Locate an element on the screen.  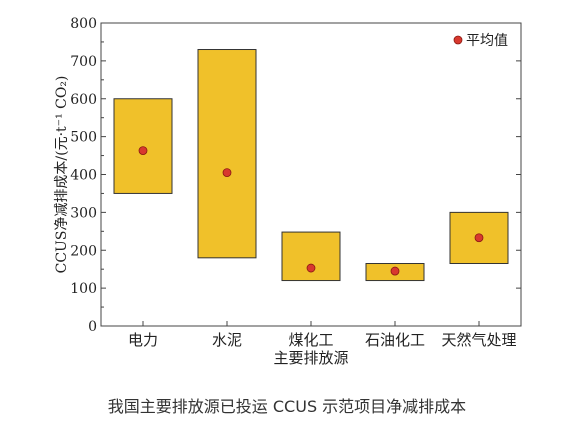
y-tick-label: 600 is located at coordinates (83, 100).